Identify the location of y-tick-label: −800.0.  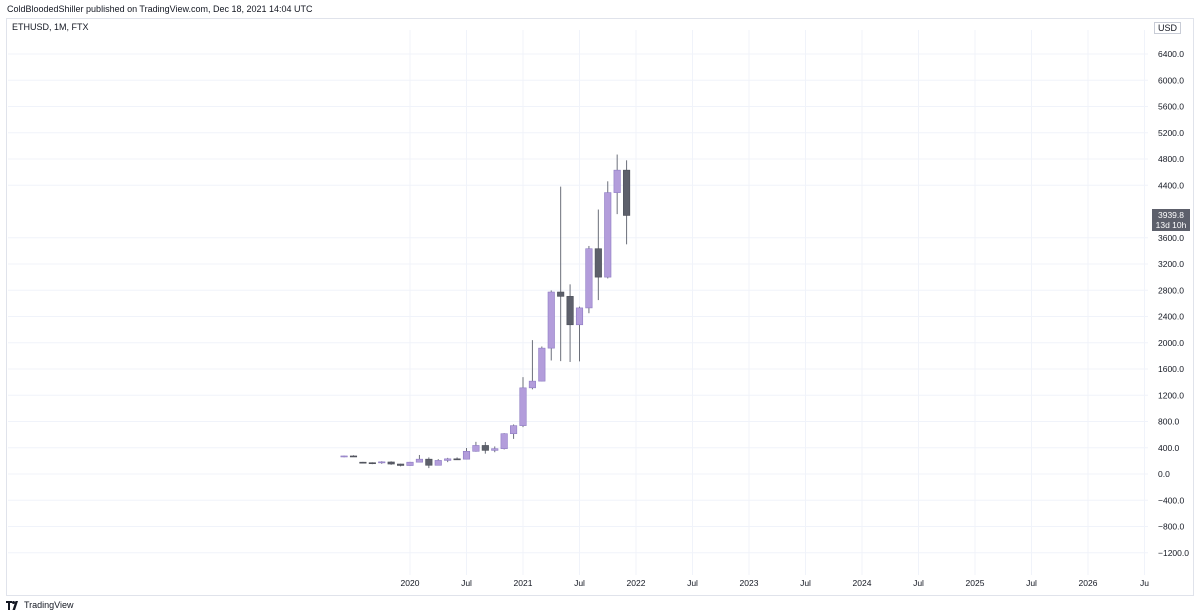
(1171, 527).